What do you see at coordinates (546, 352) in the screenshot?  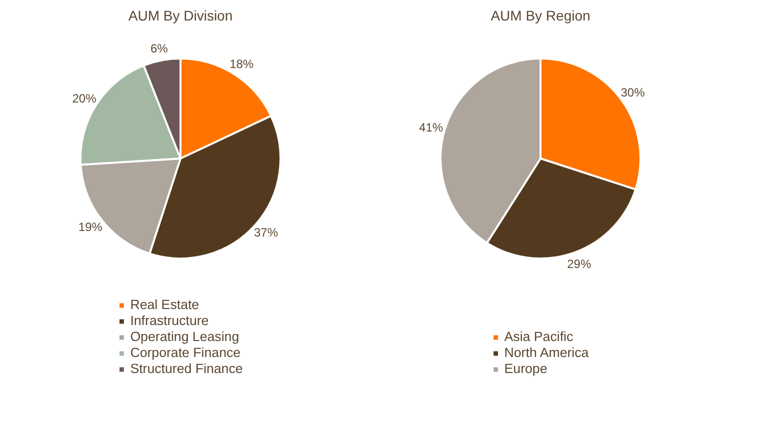 I see `legend-label: North America` at bounding box center [546, 352].